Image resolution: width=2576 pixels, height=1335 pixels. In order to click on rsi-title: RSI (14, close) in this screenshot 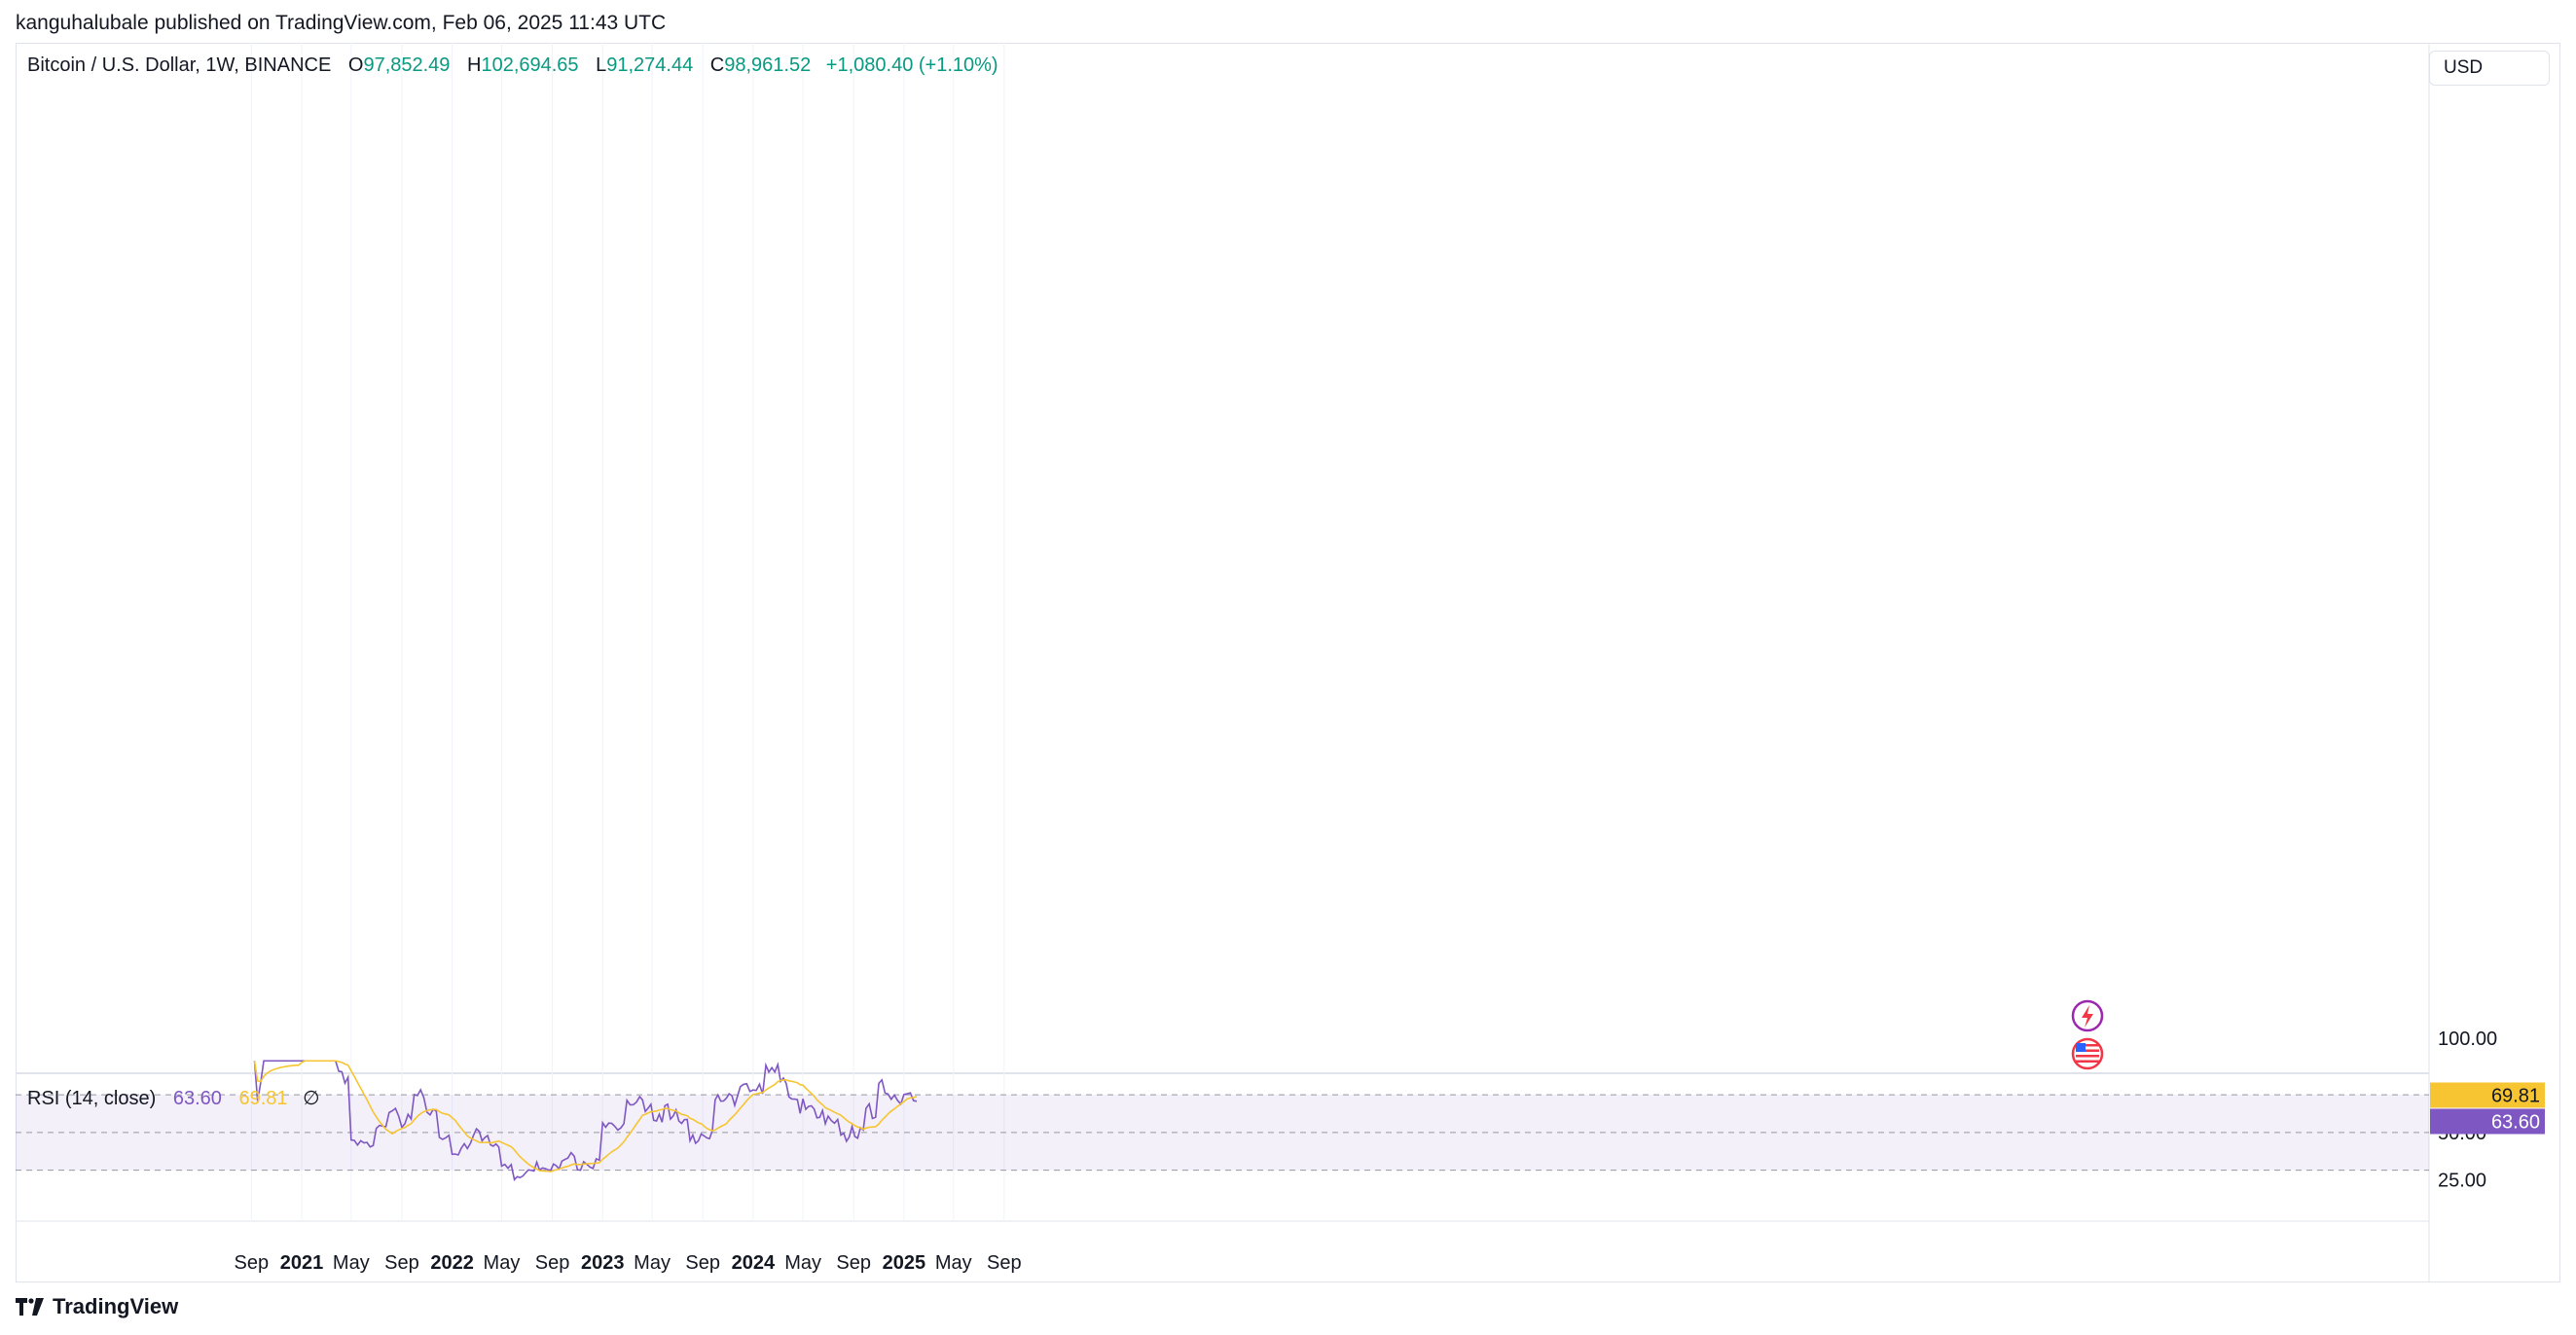, I will do `click(92, 1098)`.